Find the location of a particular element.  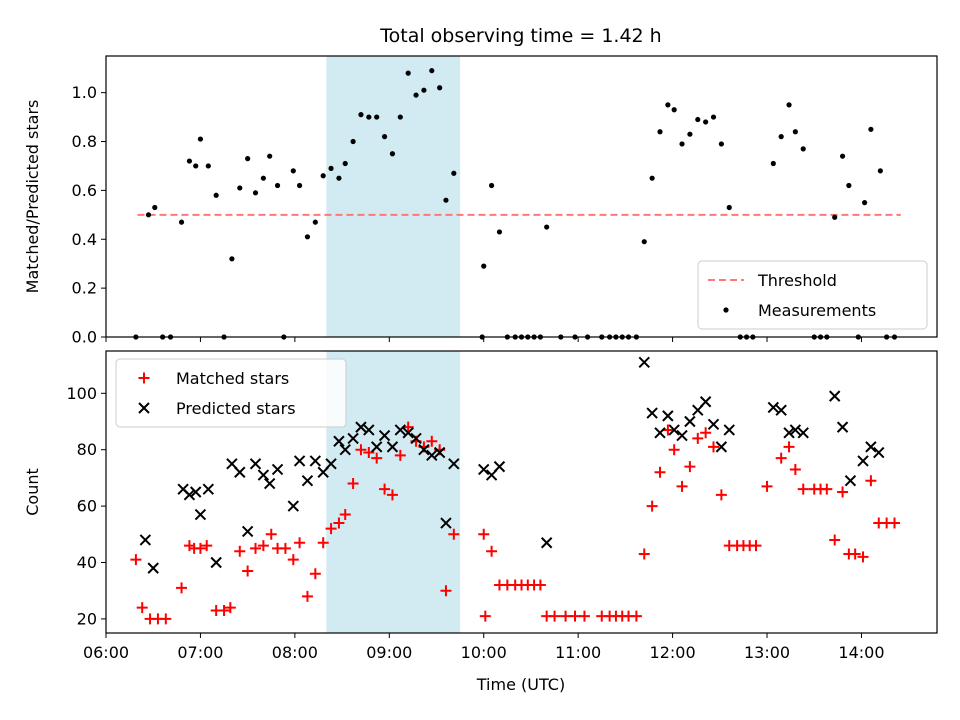

y-axis-label: Count is located at coordinates (32, 492).